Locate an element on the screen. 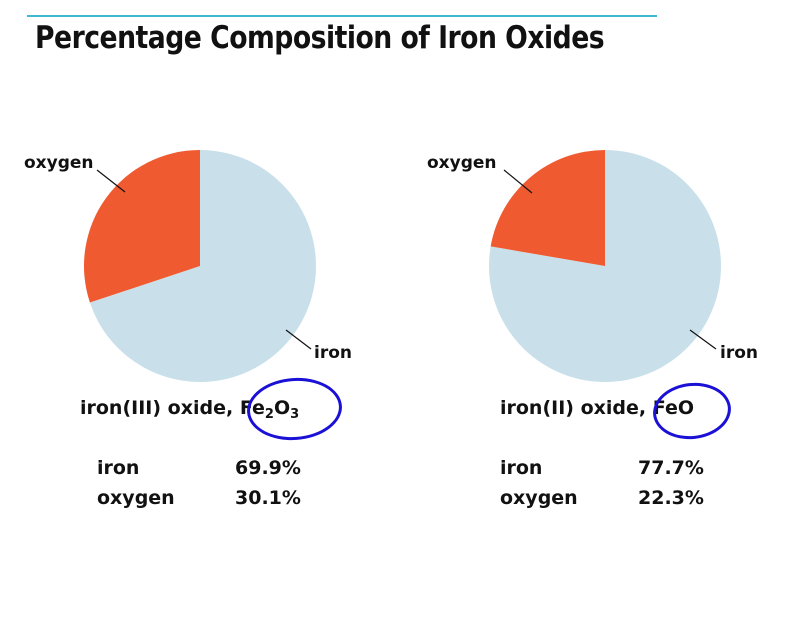 The height and width of the screenshot is (623, 800). caption-feo: iron(II) oxide, FeO is located at coordinates (597, 408).